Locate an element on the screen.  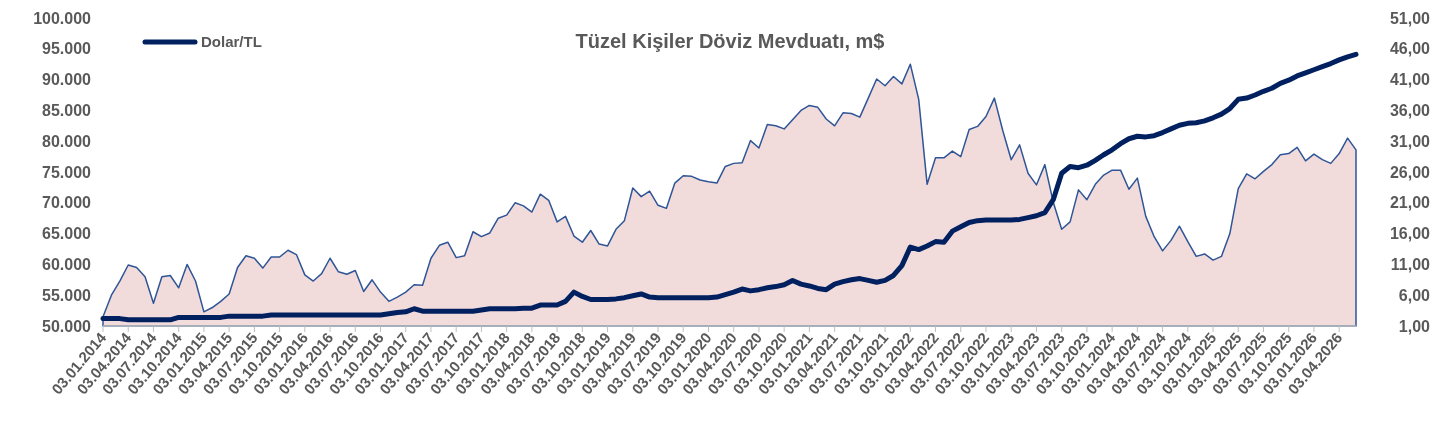
y2-tick-label: 26,00 is located at coordinates (1410, 172).